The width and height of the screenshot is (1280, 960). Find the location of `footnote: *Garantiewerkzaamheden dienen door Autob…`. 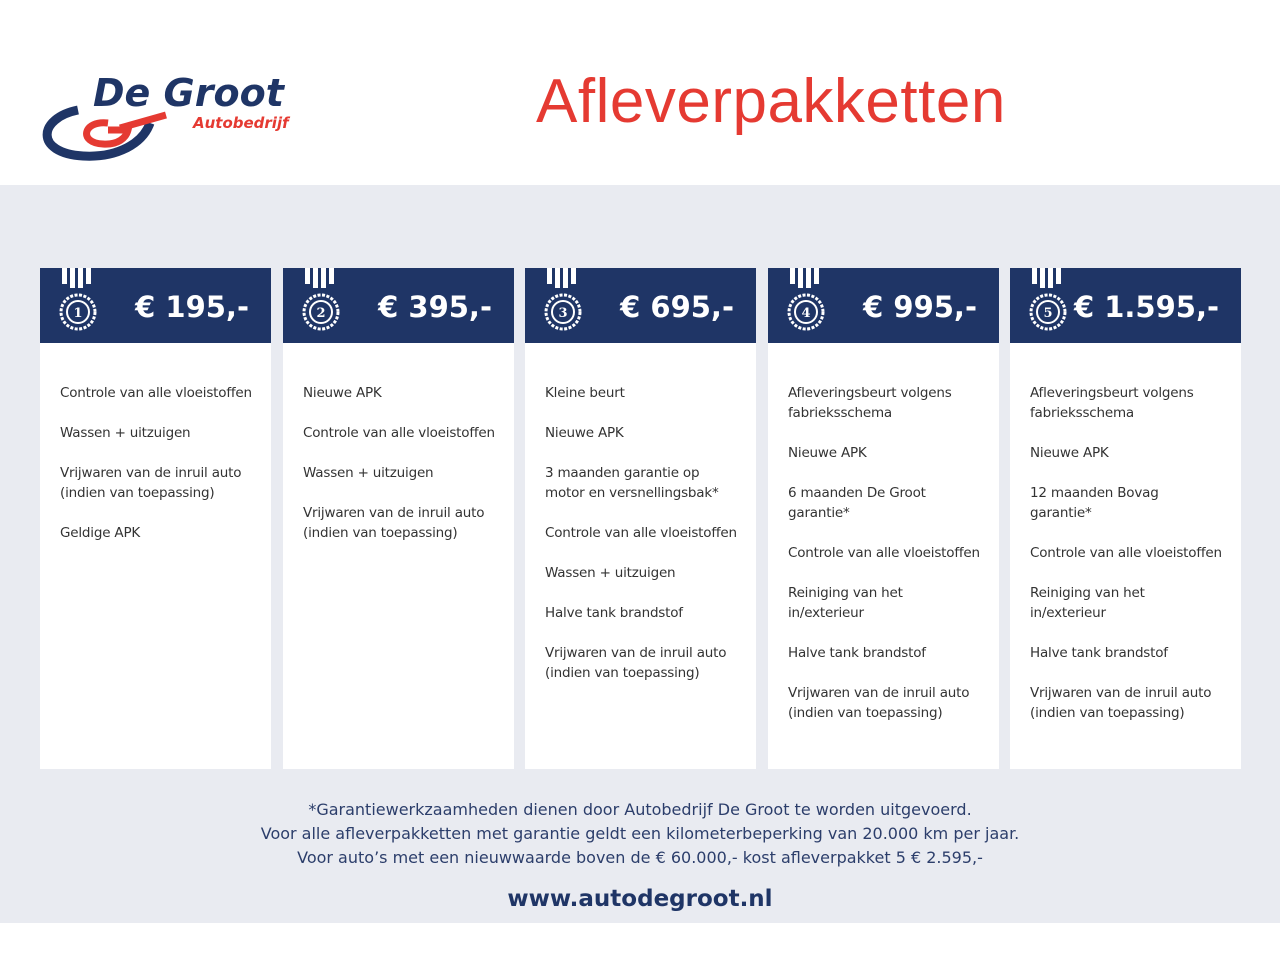

footnote: *Garantiewerkzaamheden dienen door Autob… is located at coordinates (640, 834).